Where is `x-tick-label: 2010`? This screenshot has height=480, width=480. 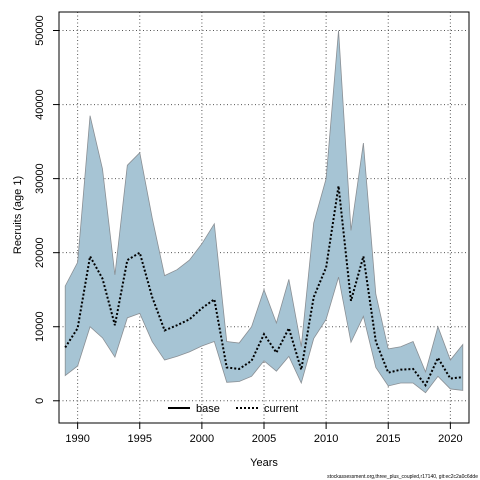 x-tick-label: 2010 is located at coordinates (326, 439).